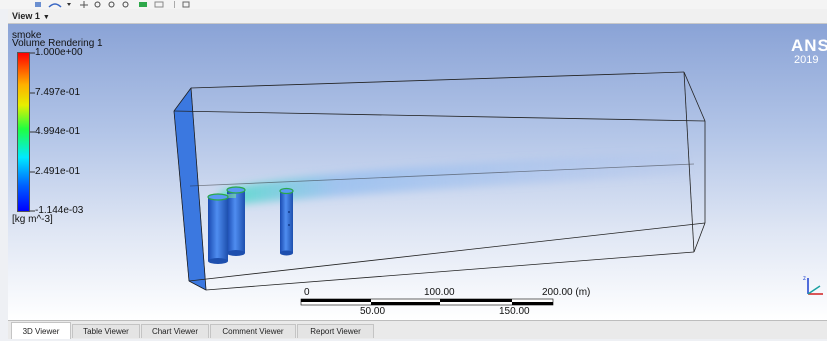 Image resolution: width=827 pixels, height=341 pixels. What do you see at coordinates (58, 171) in the screenshot?
I see `legend-tick: 2.491e-01` at bounding box center [58, 171].